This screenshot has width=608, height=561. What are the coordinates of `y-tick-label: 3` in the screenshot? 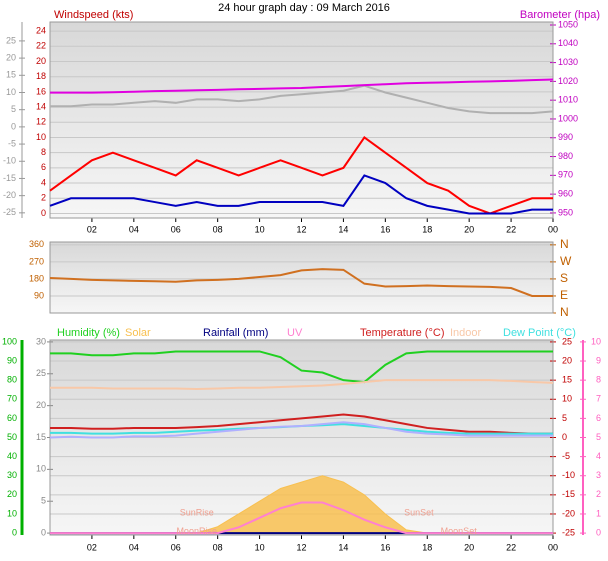 It's located at (598, 475).